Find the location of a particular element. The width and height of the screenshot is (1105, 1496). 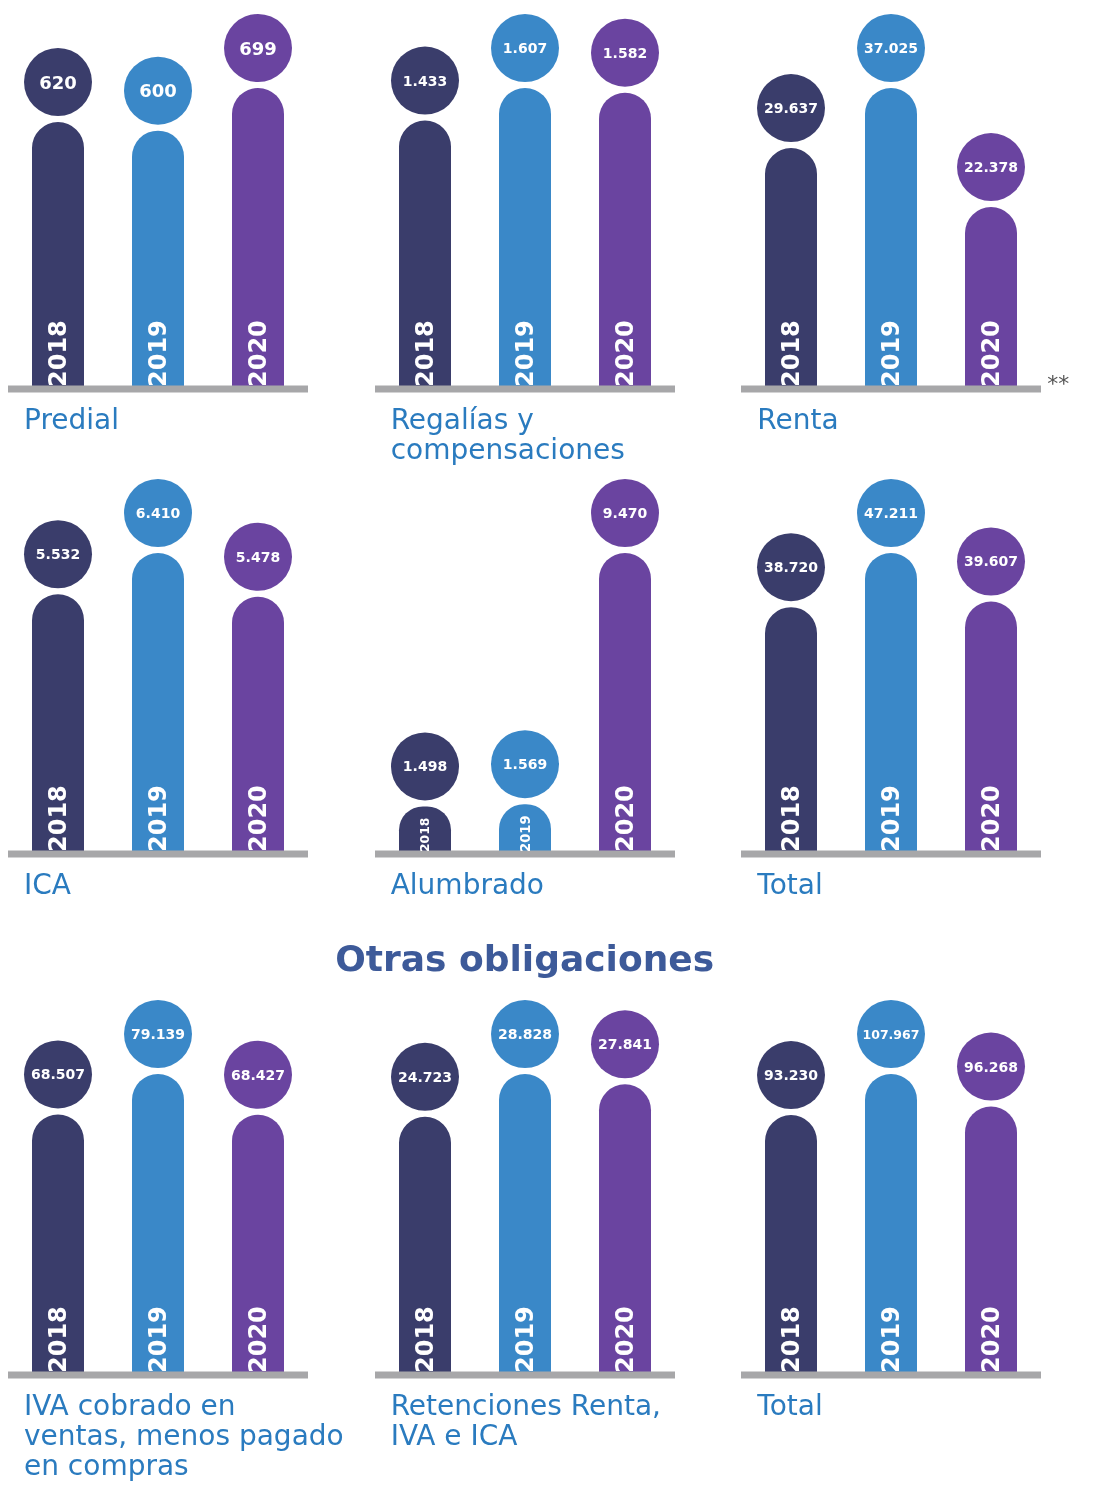

data-label: 93.230 is located at coordinates (791, 1075).